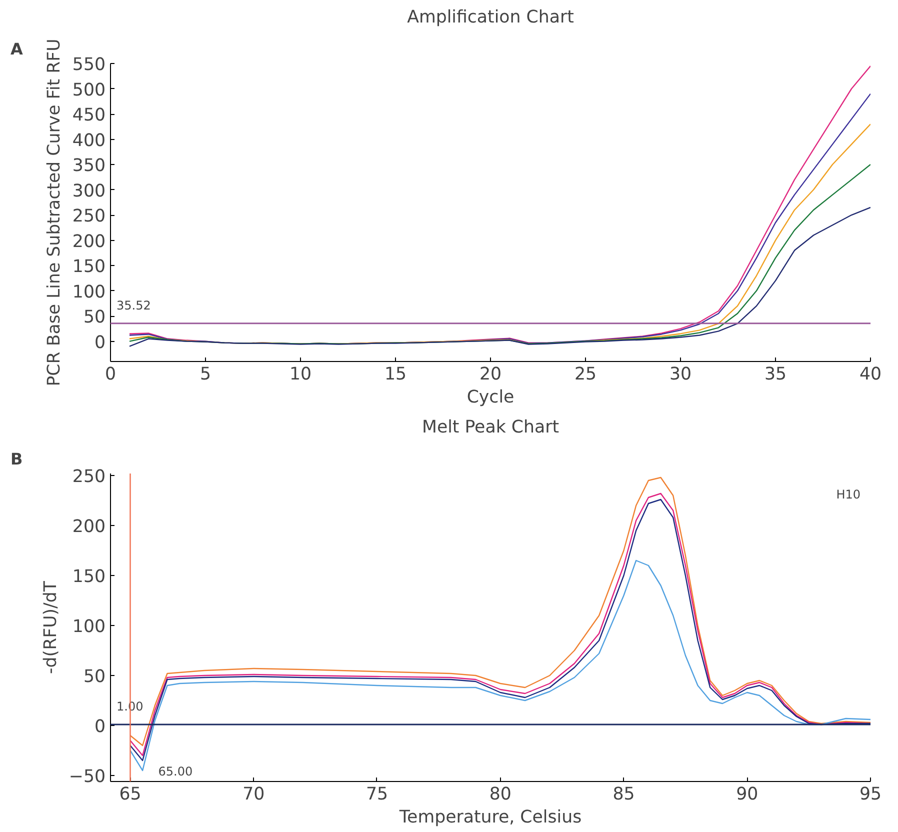 Image resolution: width=898 pixels, height=832 pixels. Describe the element at coordinates (870, 794) in the screenshot. I see `x-tick-label: 95` at that location.